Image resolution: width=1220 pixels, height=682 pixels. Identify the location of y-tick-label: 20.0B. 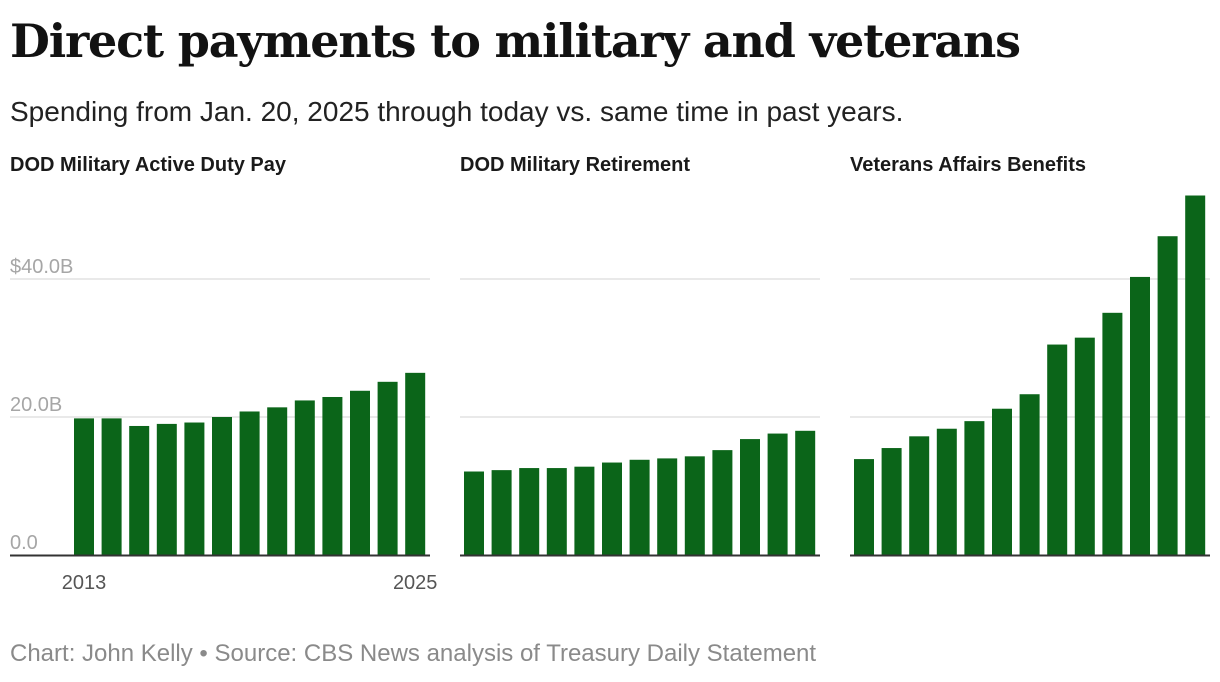
(36, 405).